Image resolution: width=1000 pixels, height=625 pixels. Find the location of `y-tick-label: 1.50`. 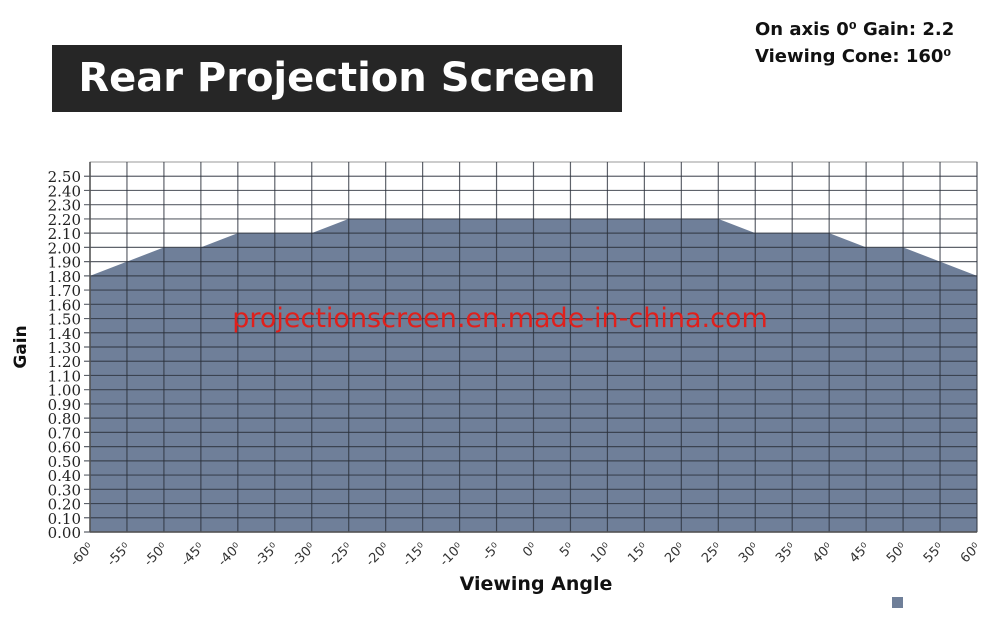

y-tick-label: 1.50 is located at coordinates (64, 320).